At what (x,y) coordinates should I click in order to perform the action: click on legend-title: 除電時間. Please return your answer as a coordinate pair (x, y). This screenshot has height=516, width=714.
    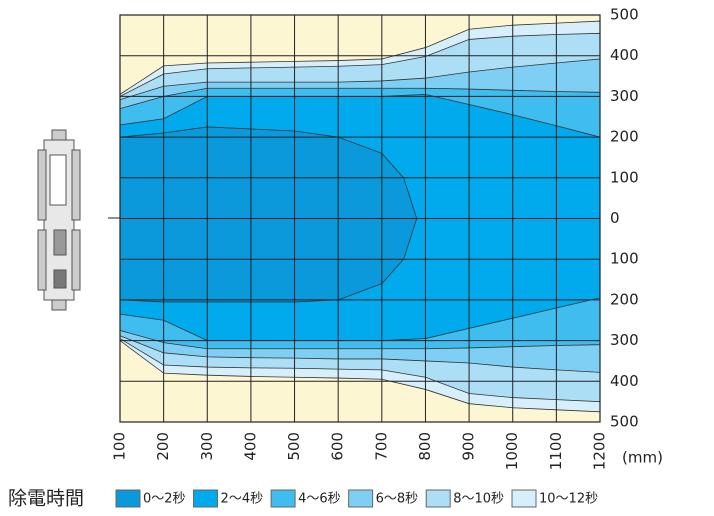
    Looking at the image, I should click on (46, 499).